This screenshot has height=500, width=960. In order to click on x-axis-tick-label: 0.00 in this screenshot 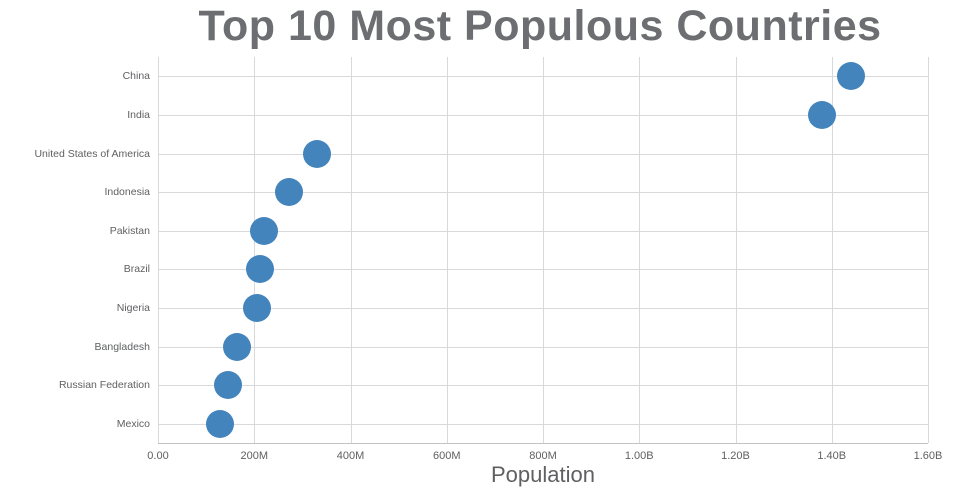, I will do `click(158, 456)`.